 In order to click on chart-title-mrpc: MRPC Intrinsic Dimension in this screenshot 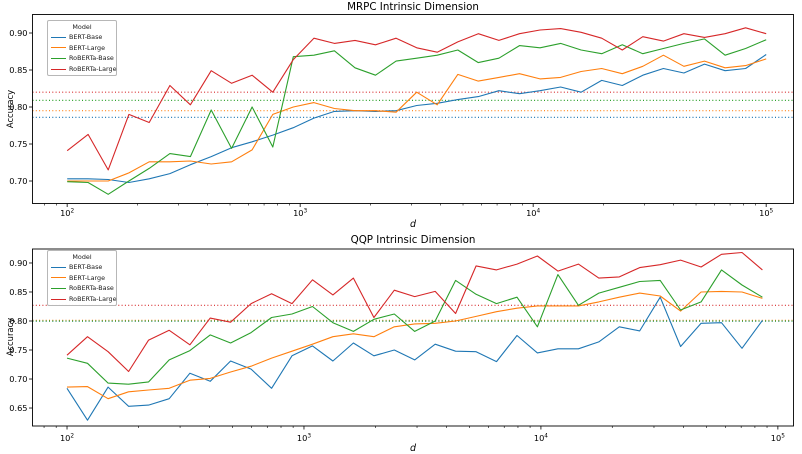, I will do `click(413, 7)`.